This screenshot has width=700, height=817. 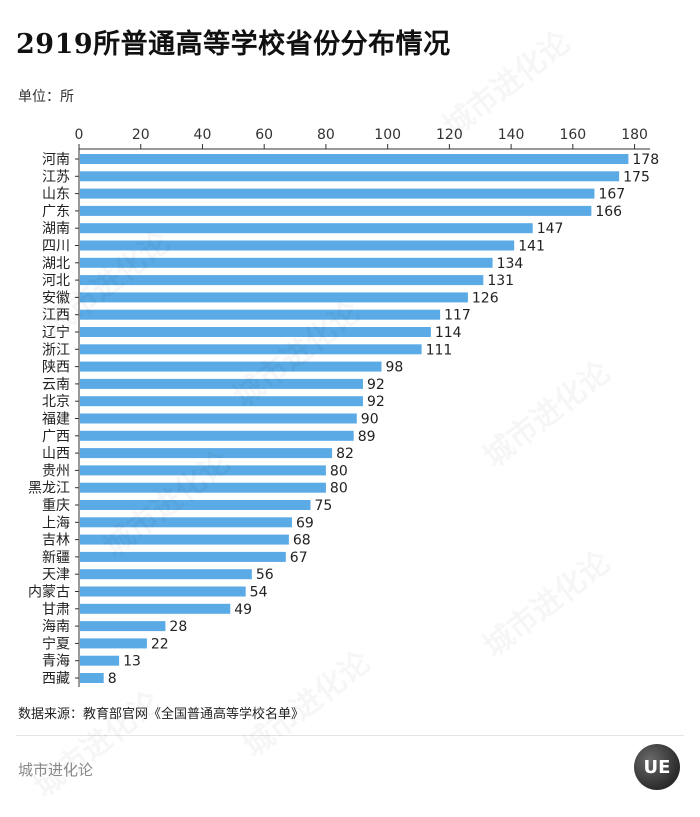 What do you see at coordinates (56, 402) in the screenshot?
I see `category-label: 北京` at bounding box center [56, 402].